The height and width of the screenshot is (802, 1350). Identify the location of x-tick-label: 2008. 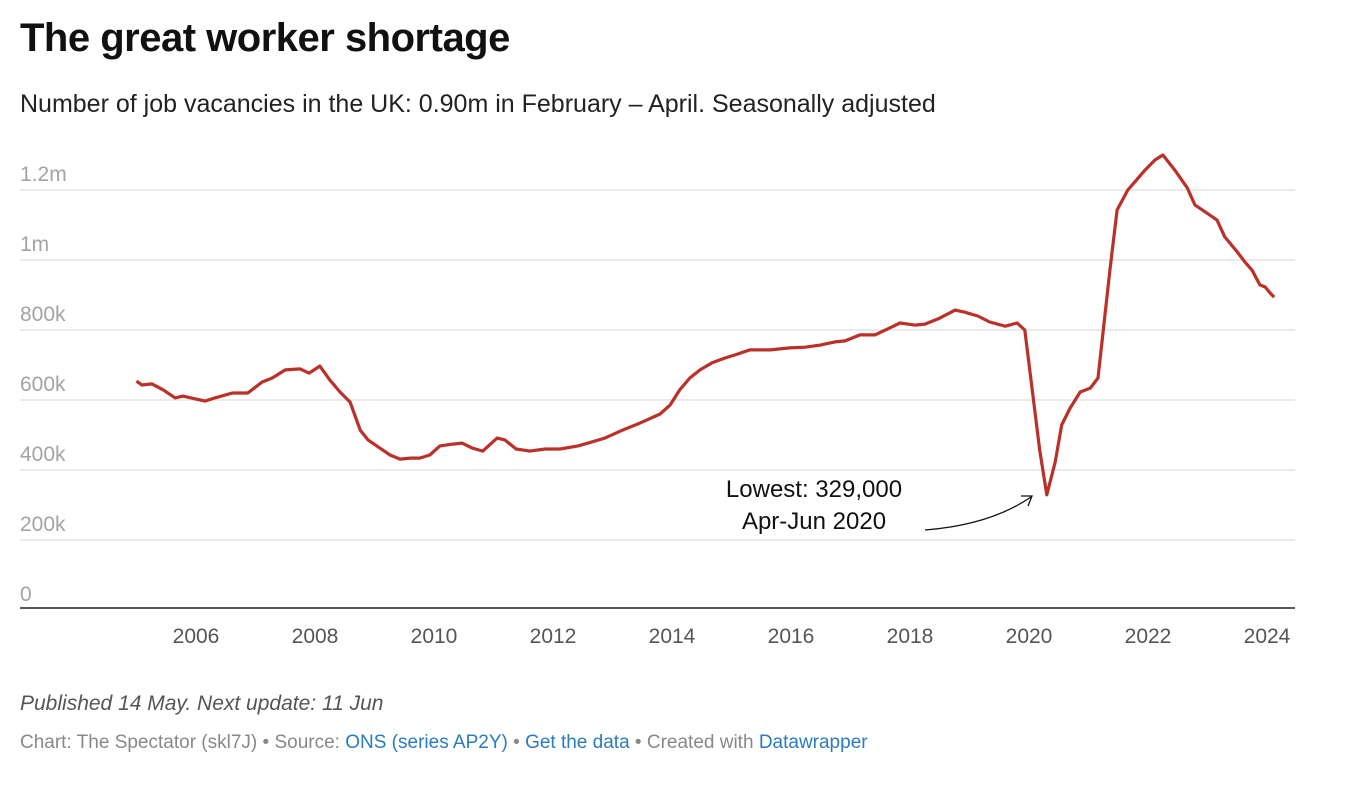
(315, 636).